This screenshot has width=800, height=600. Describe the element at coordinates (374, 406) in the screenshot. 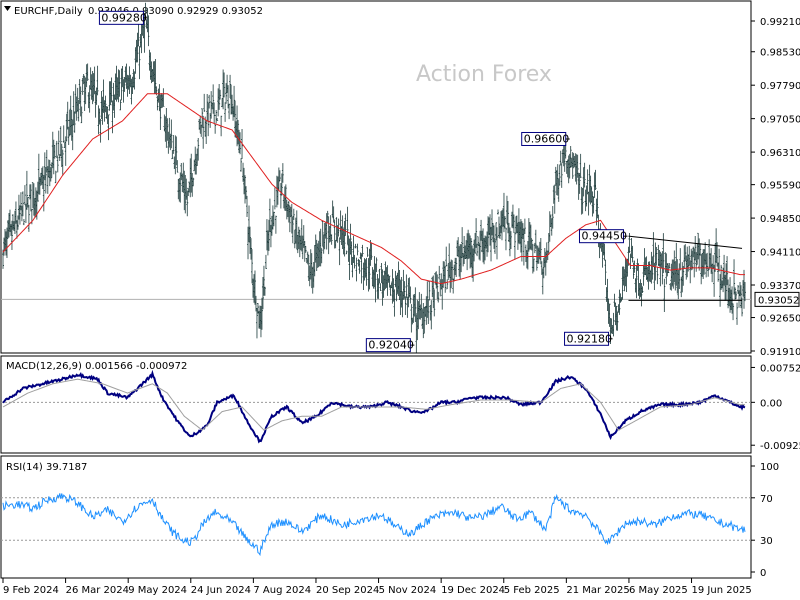

I see `macd-line` at that location.